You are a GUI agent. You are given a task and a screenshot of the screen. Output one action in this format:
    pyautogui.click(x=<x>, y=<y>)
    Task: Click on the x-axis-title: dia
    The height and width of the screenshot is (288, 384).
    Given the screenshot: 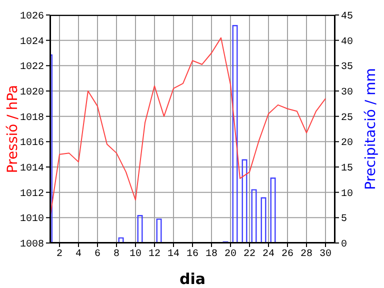 What is the action you would take?
    pyautogui.click(x=192, y=279)
    